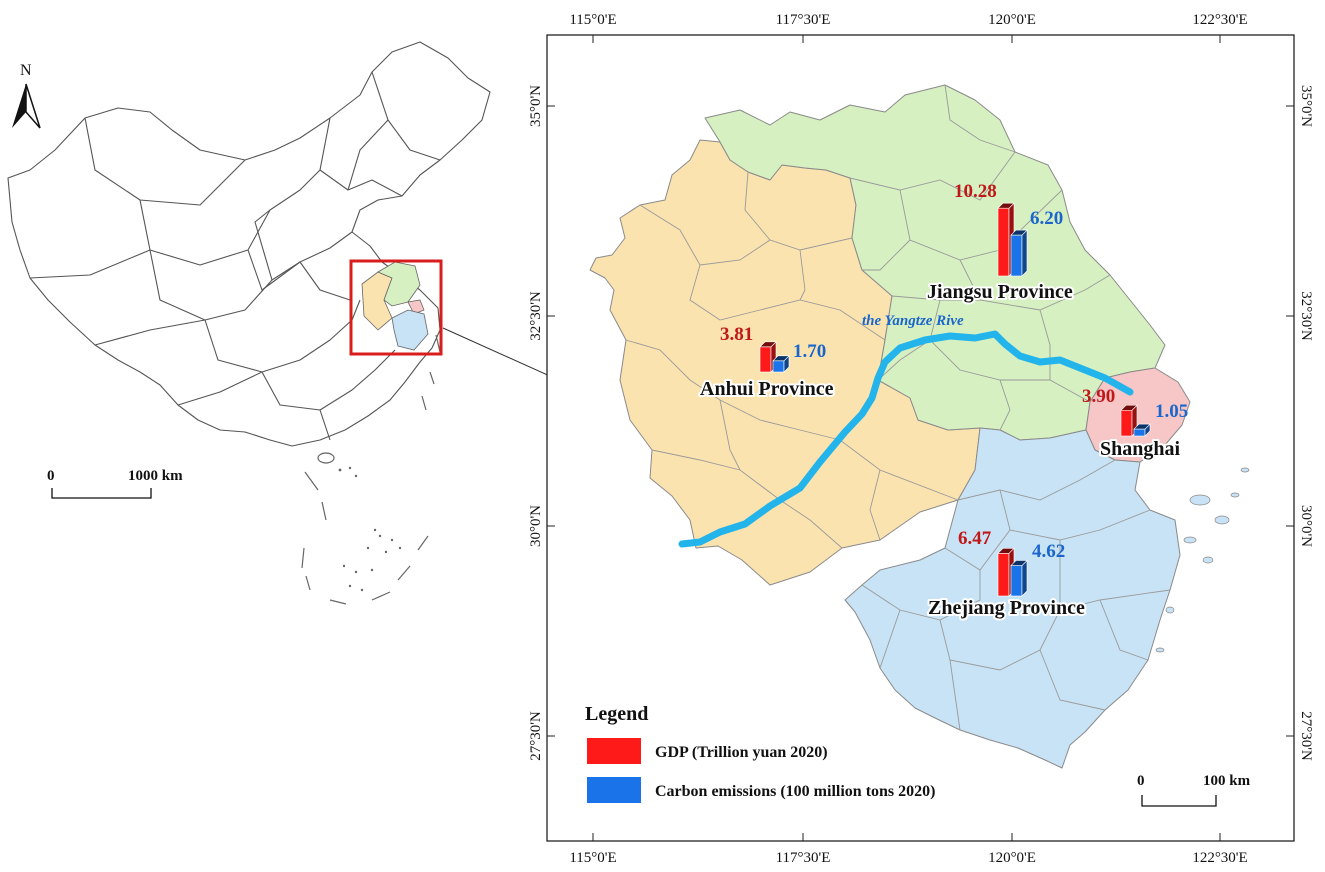 The width and height of the screenshot is (1325, 872). I want to click on jiangsu-name: Jiangsu Province, so click(1000, 292).